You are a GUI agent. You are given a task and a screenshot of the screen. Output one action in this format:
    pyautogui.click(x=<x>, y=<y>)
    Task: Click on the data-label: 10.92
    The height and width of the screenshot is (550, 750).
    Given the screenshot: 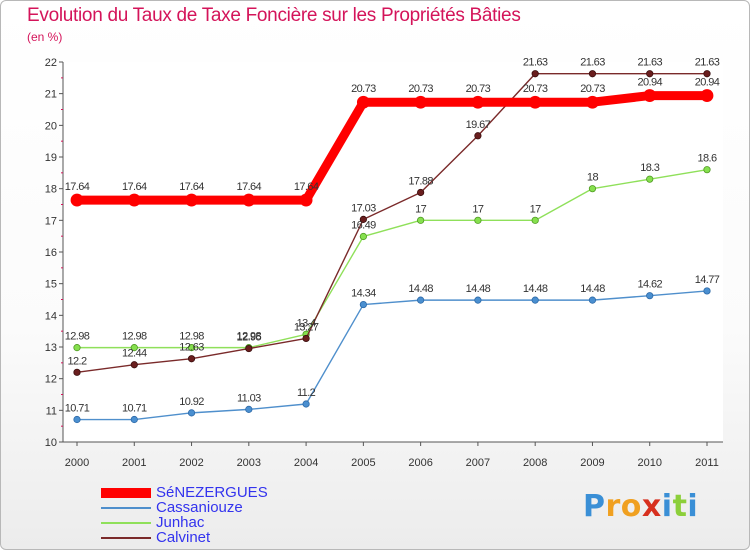 What is the action you would take?
    pyautogui.click(x=191, y=402)
    